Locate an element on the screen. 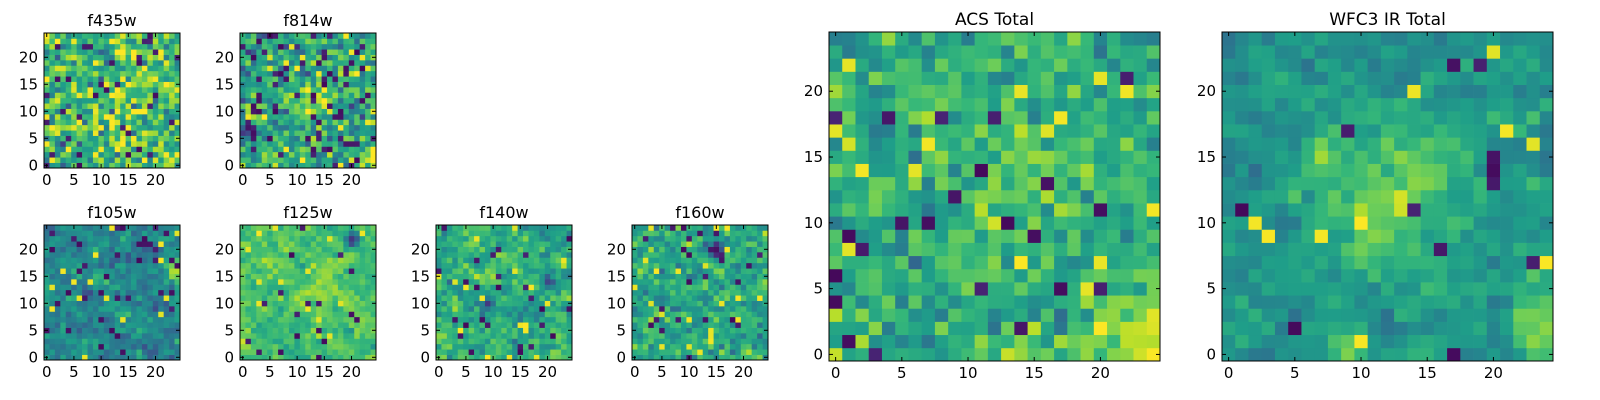  y-tick-label: 0 is located at coordinates (425, 357).